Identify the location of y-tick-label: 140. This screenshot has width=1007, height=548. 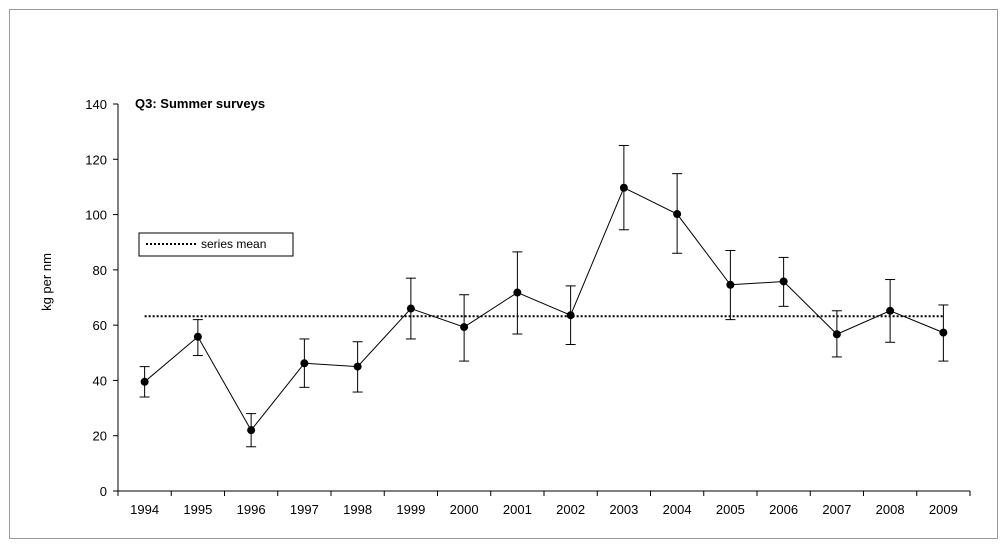
(96, 104).